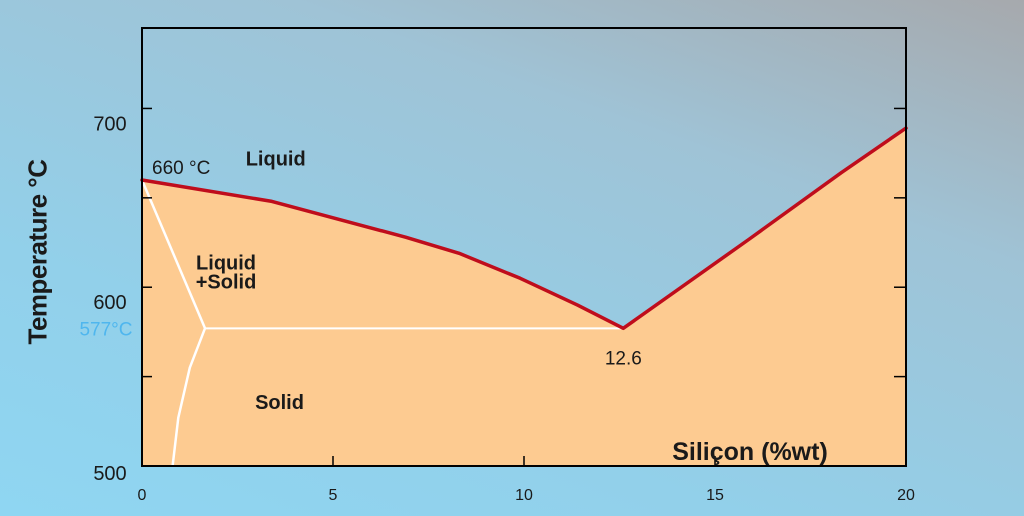 The height and width of the screenshot is (516, 1024). Describe the element at coordinates (105, 329) in the screenshot. I see `eutectic-temperature-label: 577°C` at that location.